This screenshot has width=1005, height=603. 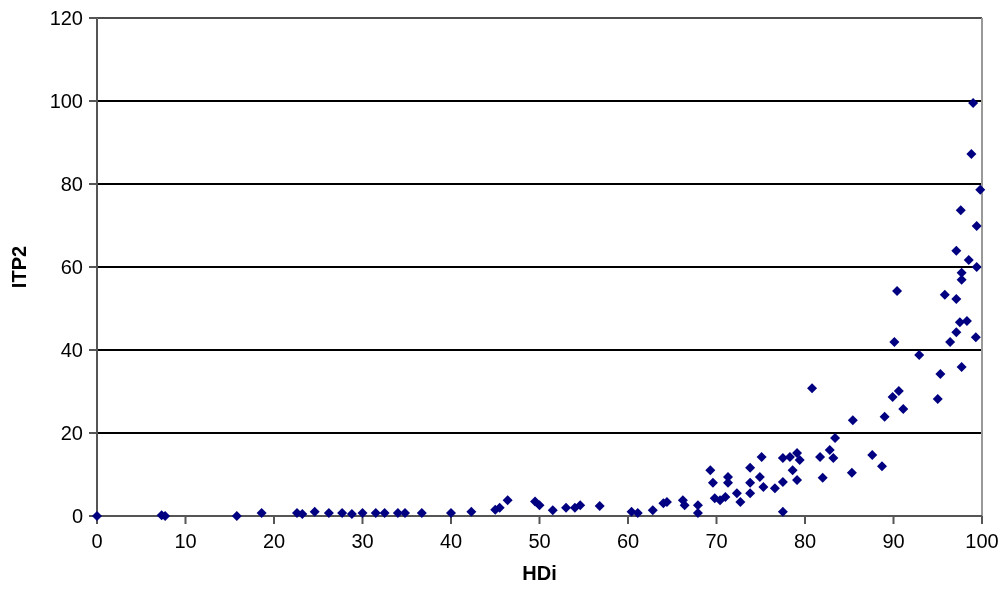 I want to click on y-tick-label: 40, so click(x=71, y=350).